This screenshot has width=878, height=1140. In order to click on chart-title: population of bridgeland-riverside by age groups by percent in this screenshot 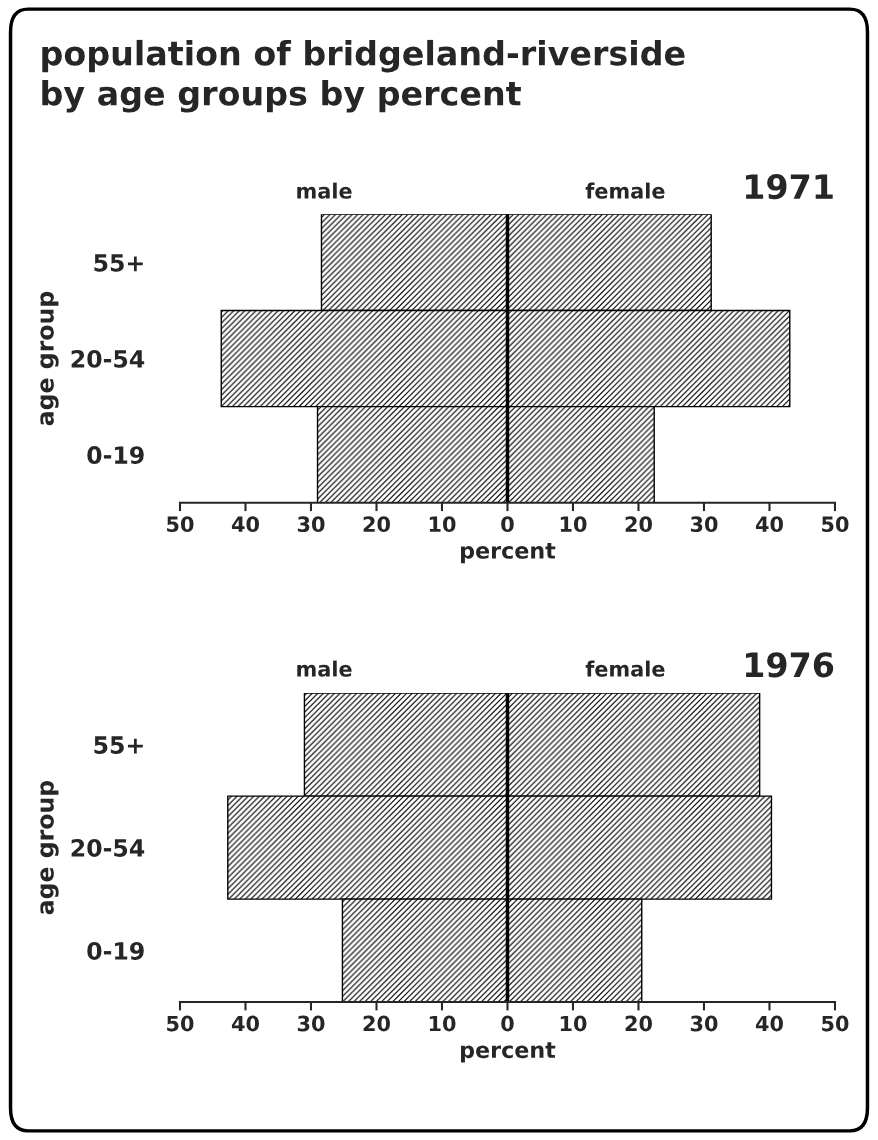, I will do `click(363, 76)`.